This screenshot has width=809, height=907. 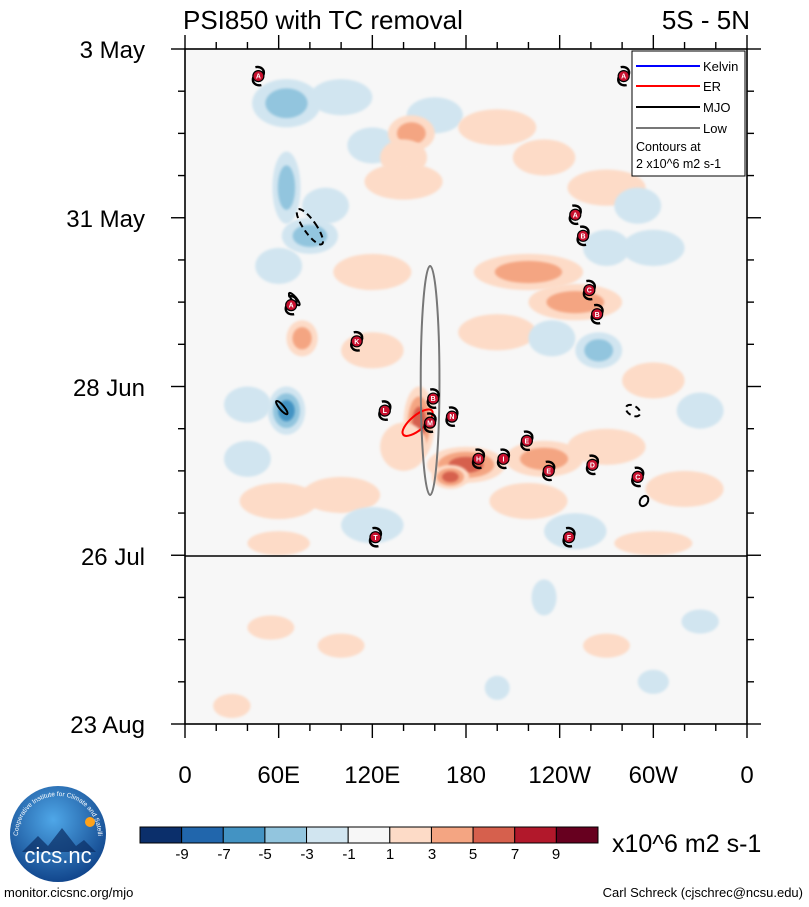 I want to click on storm-marker: L, so click(x=385, y=410).